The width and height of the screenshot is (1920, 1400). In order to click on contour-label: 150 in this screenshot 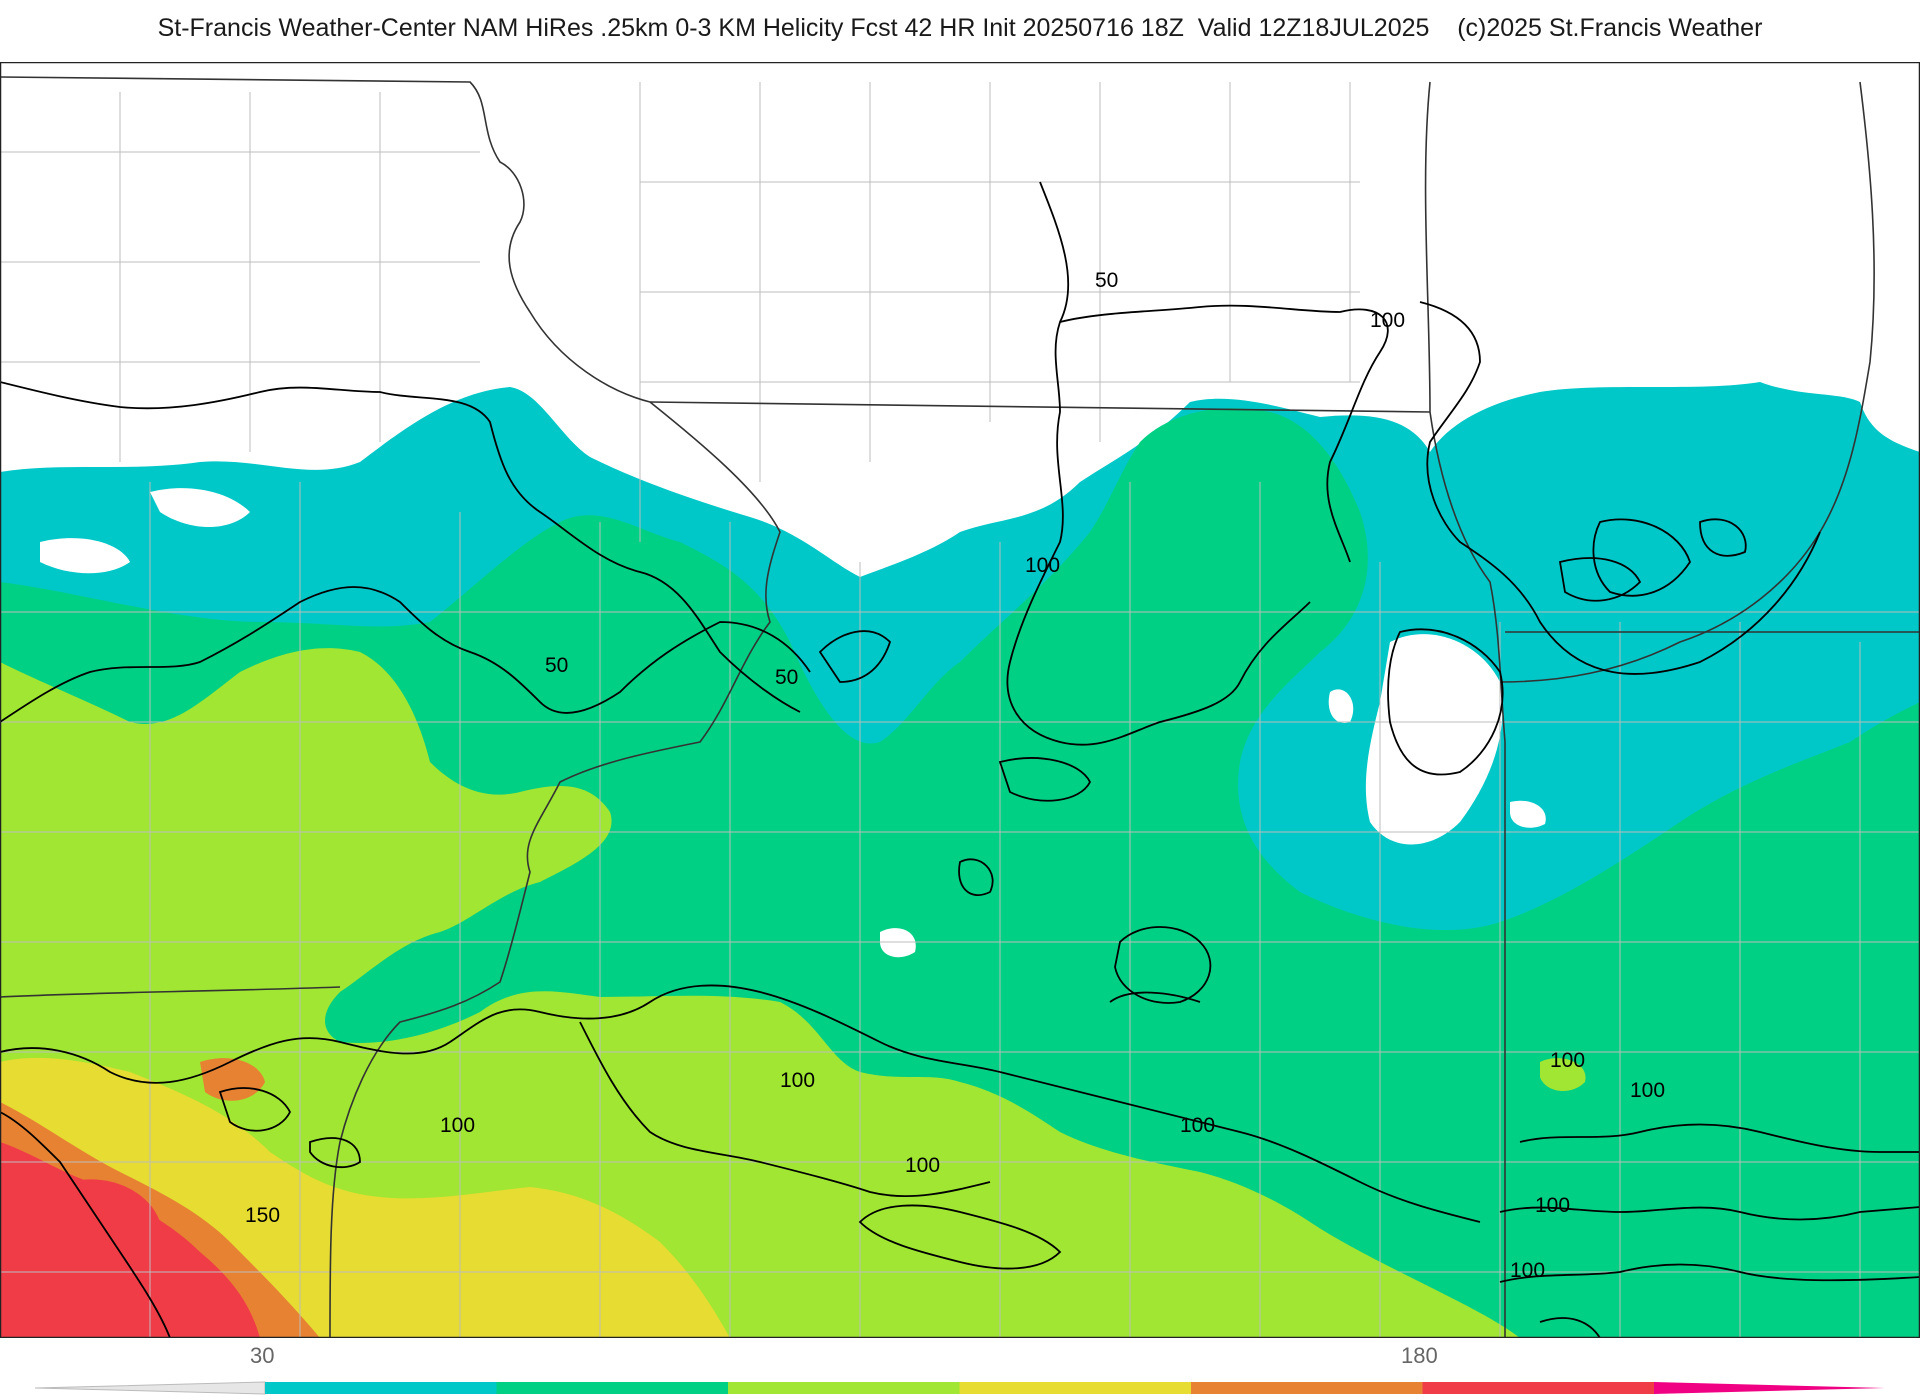, I will do `click(262, 1215)`.